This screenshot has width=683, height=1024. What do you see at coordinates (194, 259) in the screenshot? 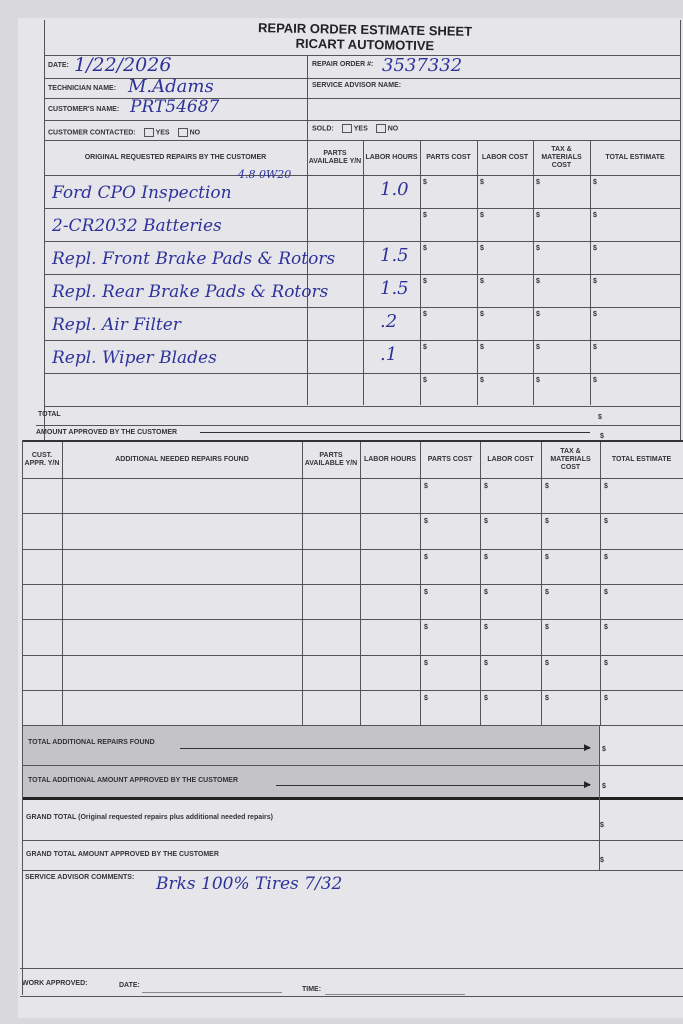
I see `repair-description: Repl. Front Brake Pads & Rotors` at bounding box center [194, 259].